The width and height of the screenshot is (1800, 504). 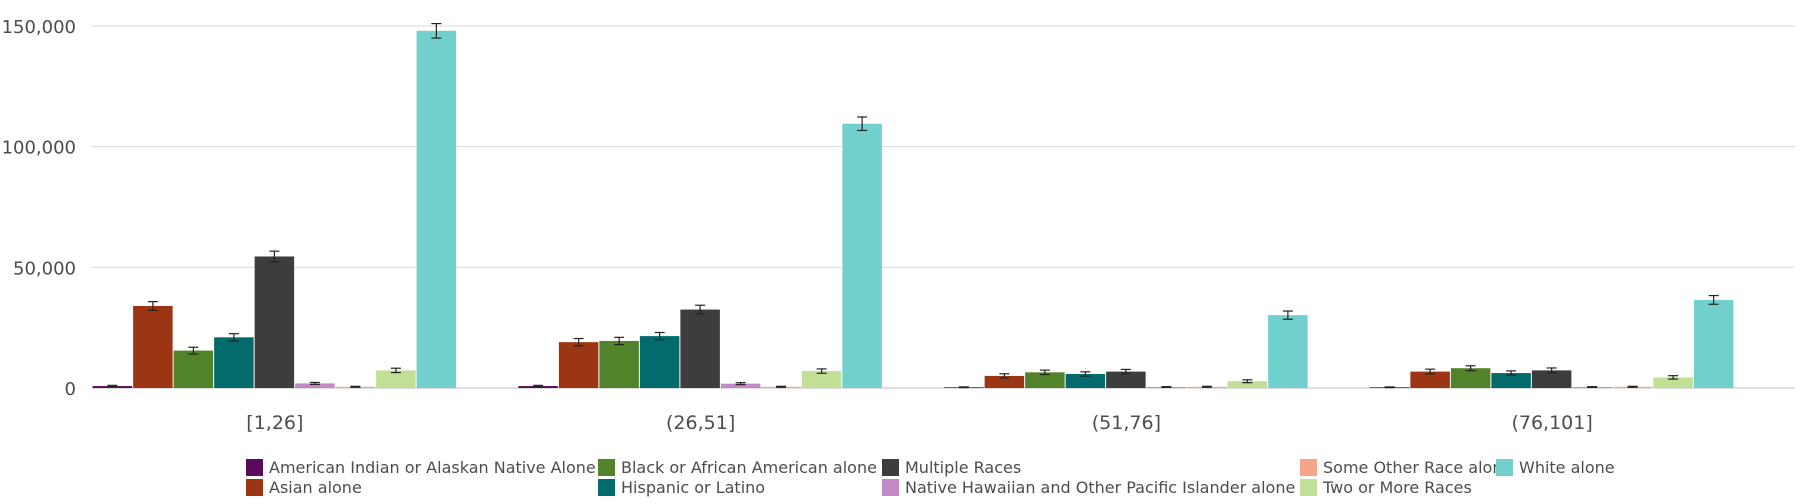 What do you see at coordinates (44, 268) in the screenshot?
I see `y-tick-label: 50,000` at bounding box center [44, 268].